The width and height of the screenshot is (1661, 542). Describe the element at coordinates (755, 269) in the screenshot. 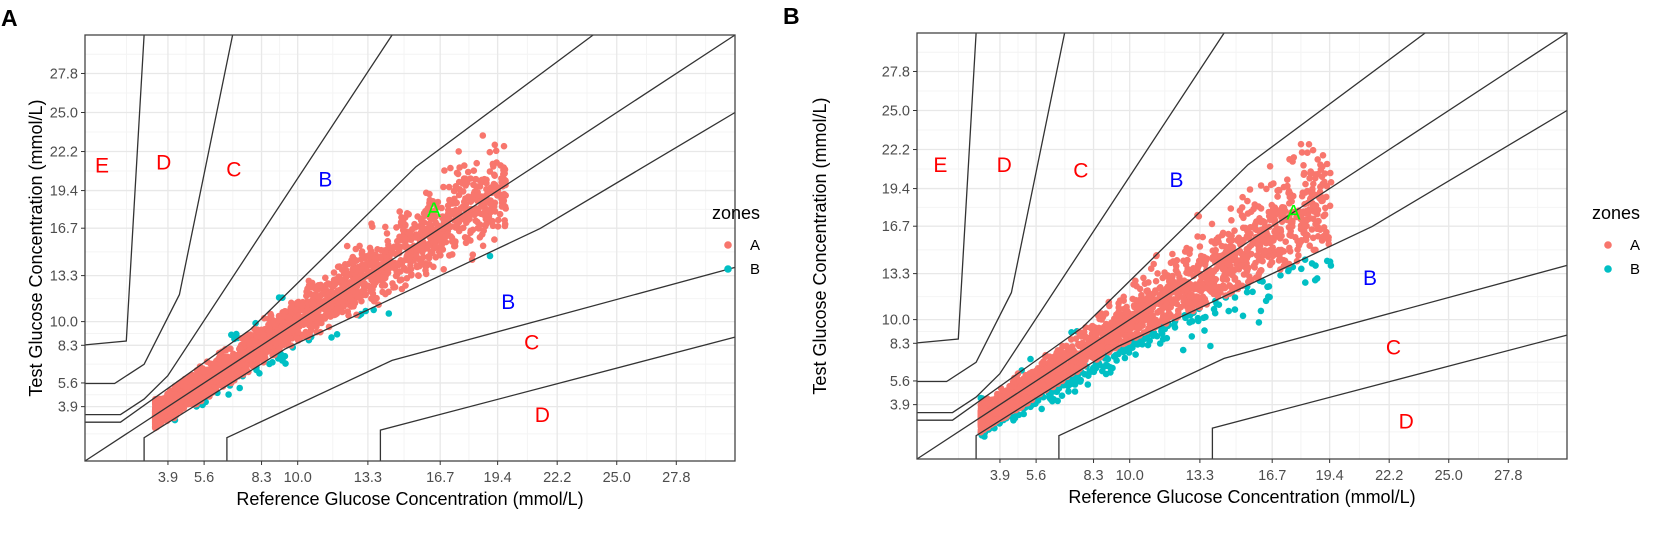

I see `legend-label-b: B` at that location.